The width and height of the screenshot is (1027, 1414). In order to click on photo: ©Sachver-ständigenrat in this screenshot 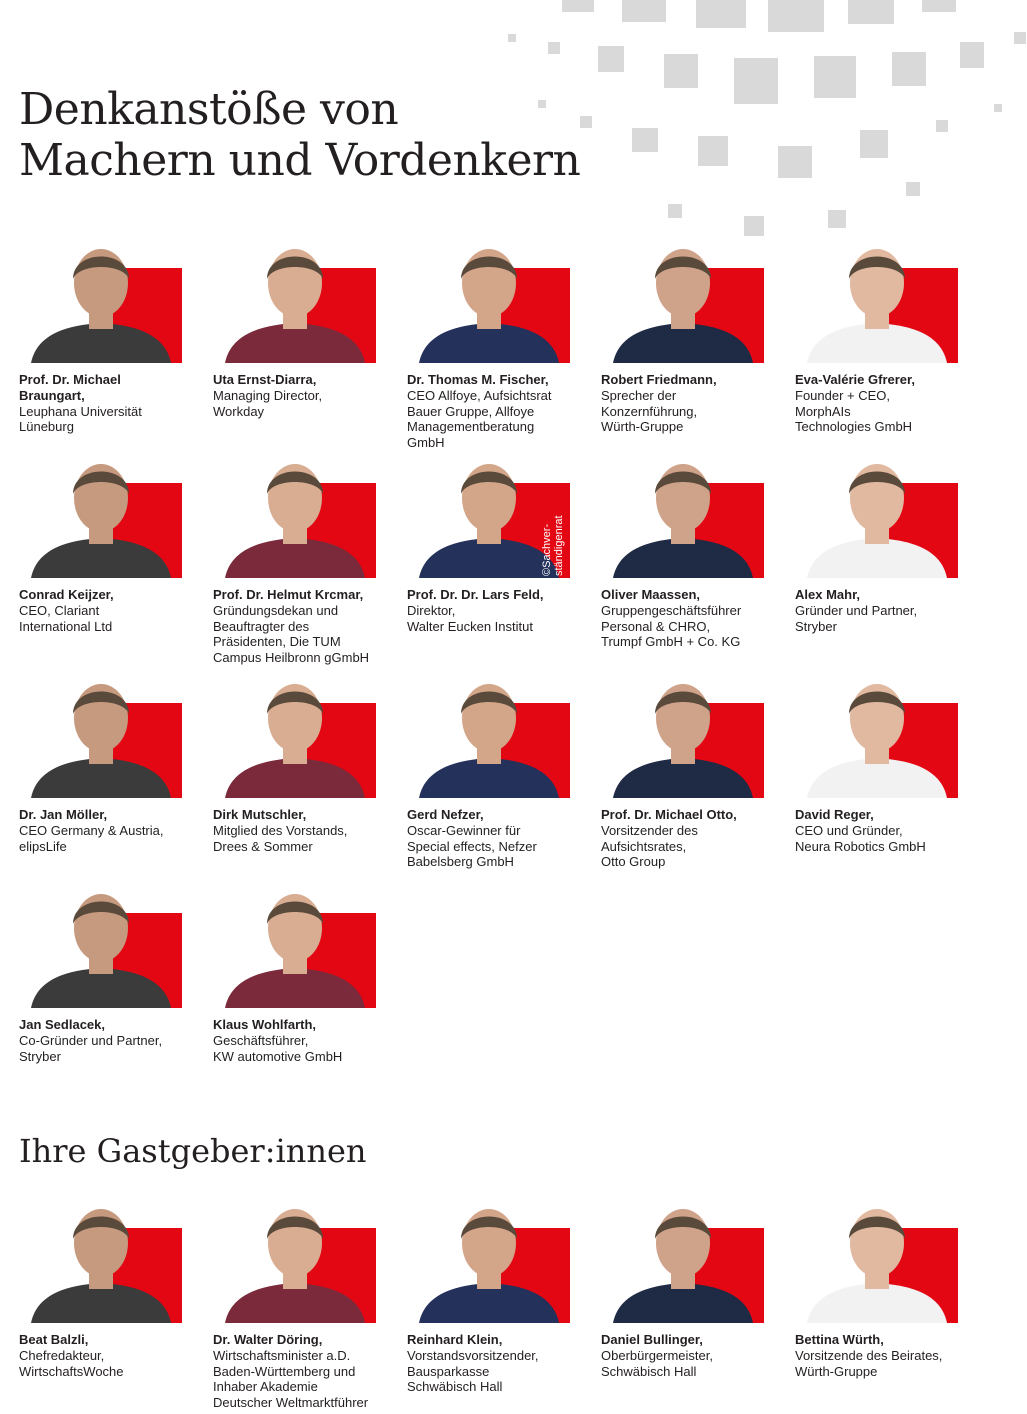, I will do `click(488, 513)`.